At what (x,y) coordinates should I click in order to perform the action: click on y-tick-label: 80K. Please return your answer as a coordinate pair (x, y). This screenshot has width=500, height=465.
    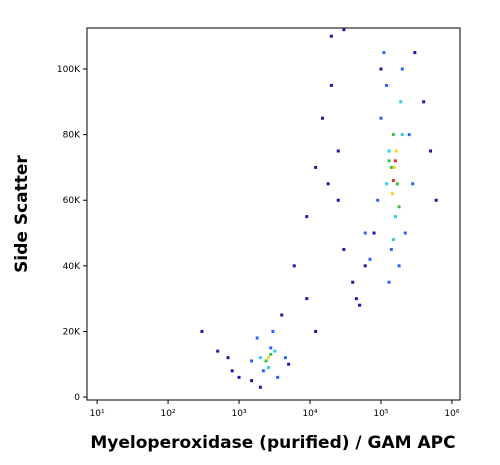
    Looking at the image, I should click on (72, 136).